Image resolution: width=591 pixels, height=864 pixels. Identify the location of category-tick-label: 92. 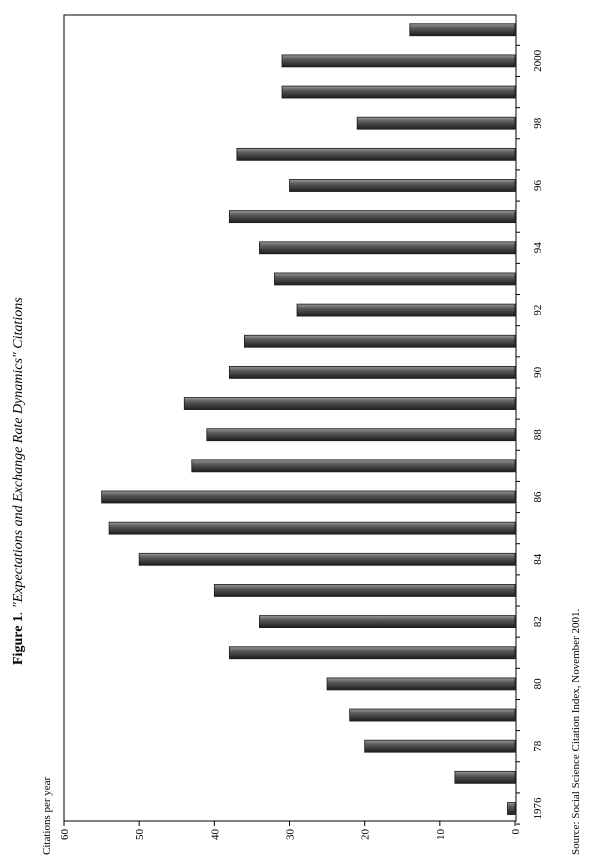
(538, 310).